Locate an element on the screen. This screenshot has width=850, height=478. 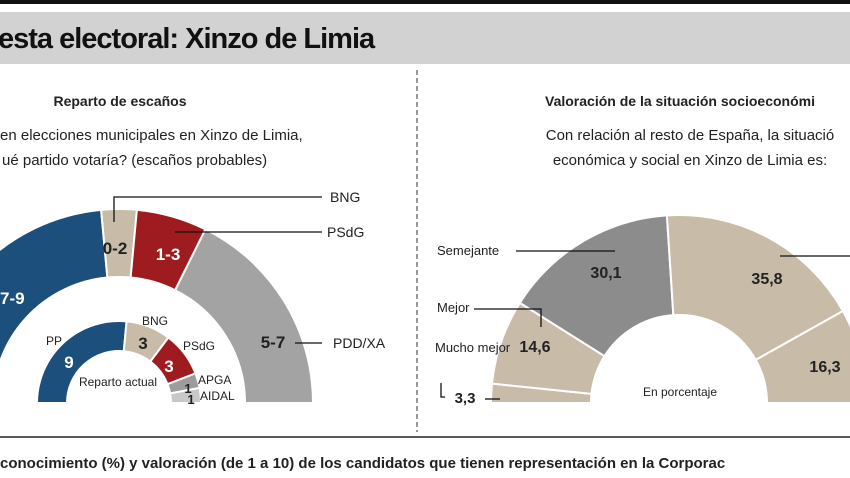
left-heading: Reparto de escaños is located at coordinates (119, 101).